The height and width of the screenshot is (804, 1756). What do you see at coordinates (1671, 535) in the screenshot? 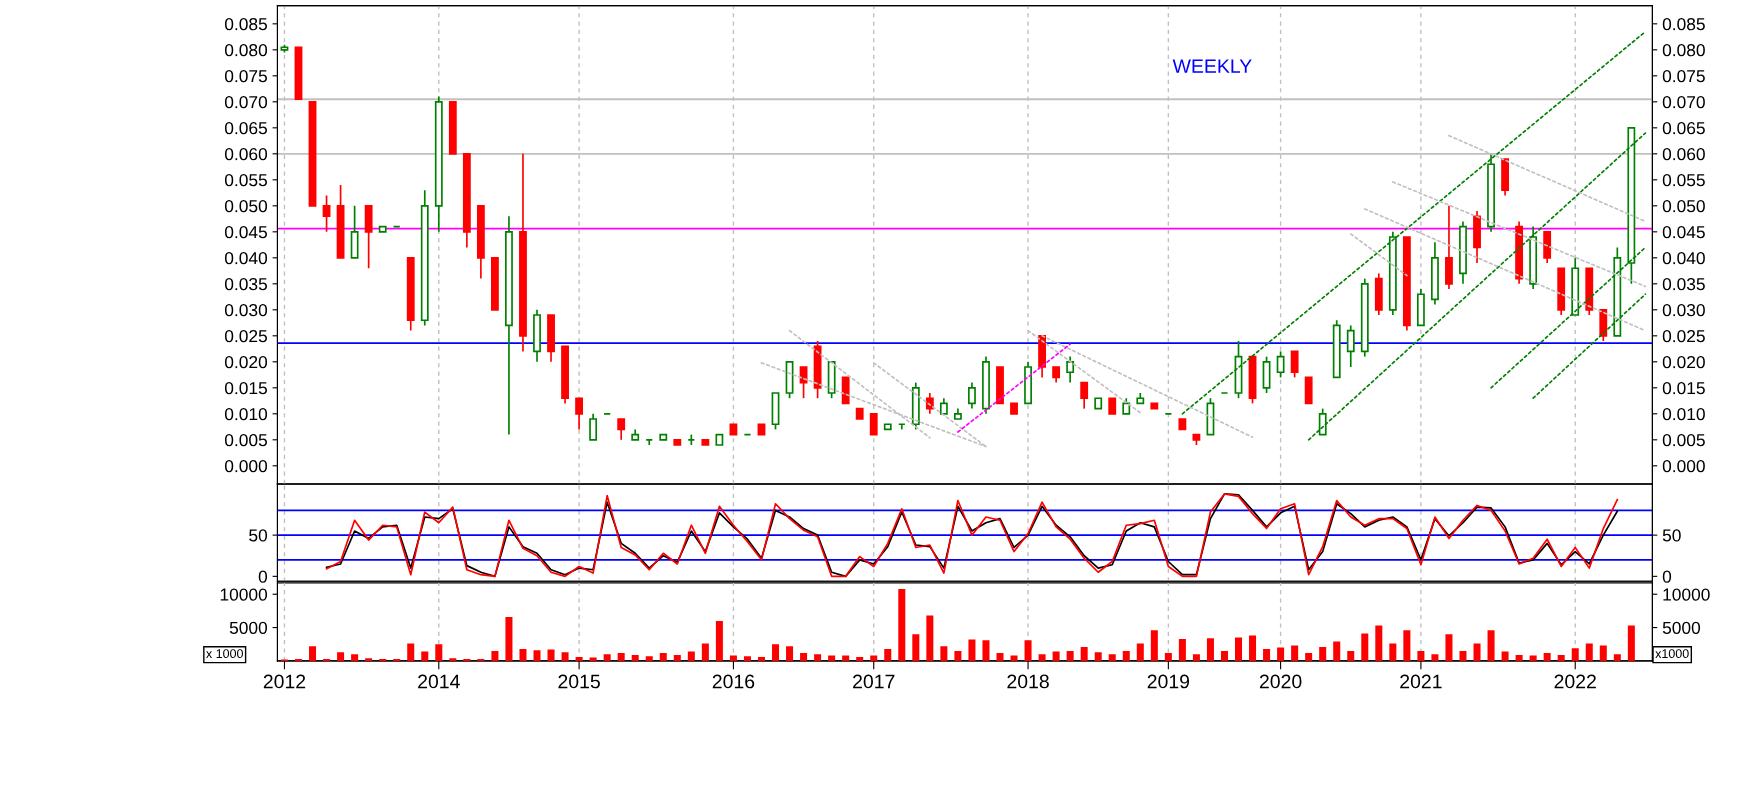
I see `y2-tick-label: 50` at bounding box center [1671, 535].